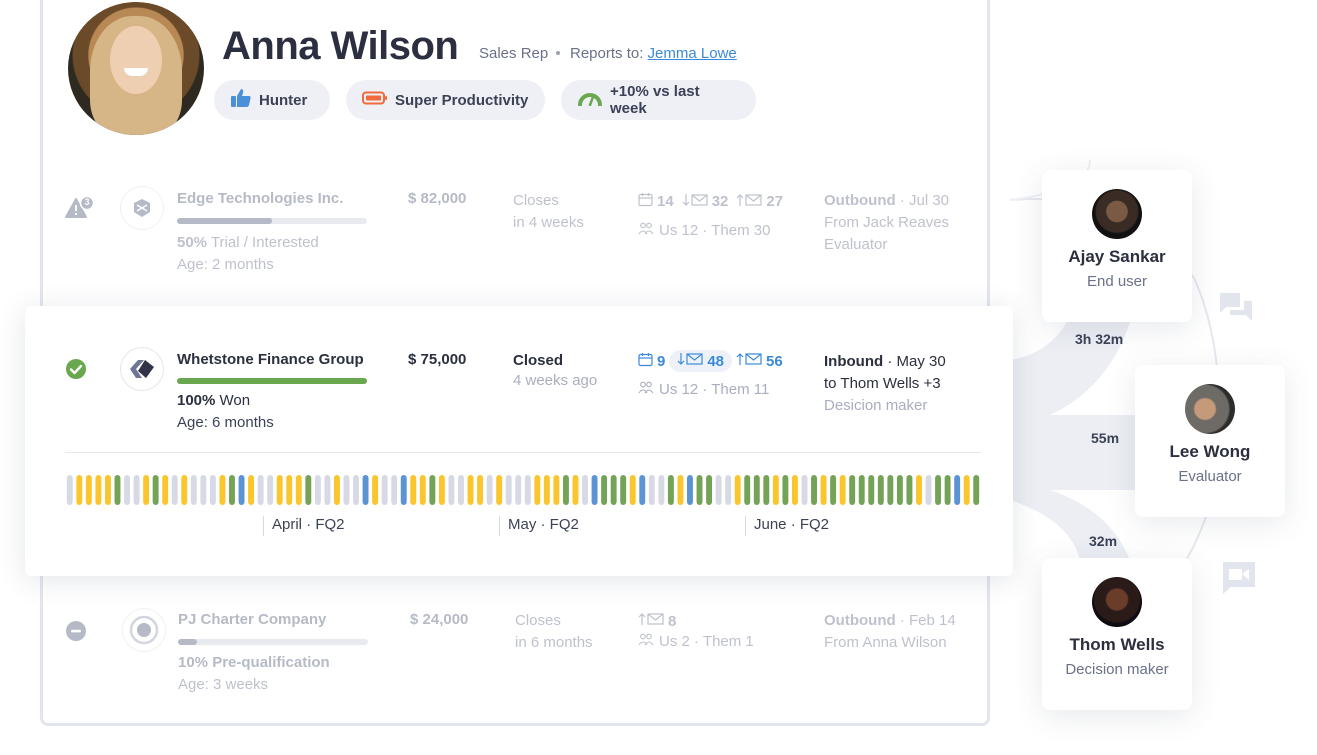 The image size is (1317, 755). I want to click on stage-label: Trial / Interested, so click(264, 242).